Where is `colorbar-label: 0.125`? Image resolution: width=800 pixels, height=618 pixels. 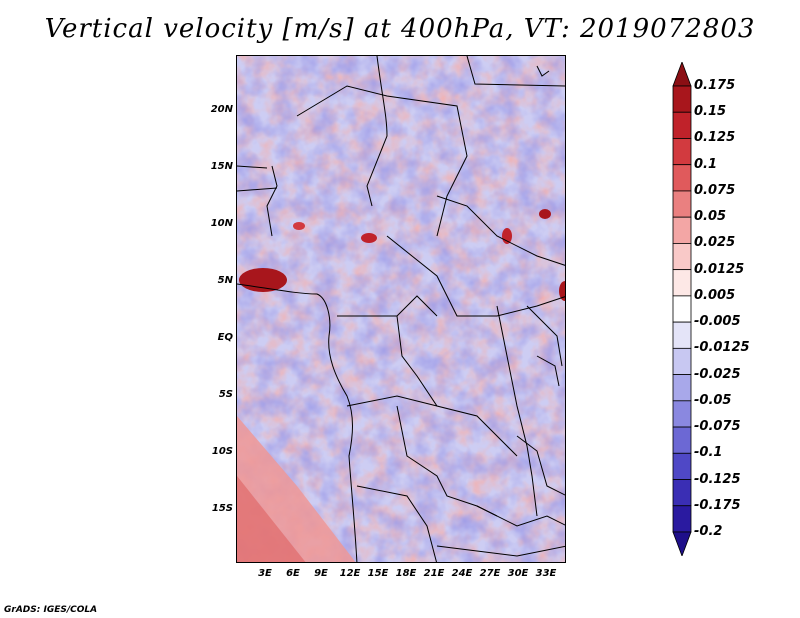 colorbar-label: 0.125 is located at coordinates (715, 138).